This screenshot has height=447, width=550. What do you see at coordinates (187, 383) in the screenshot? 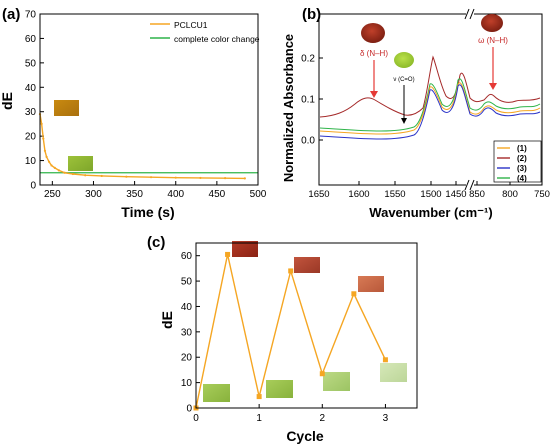
I see `c-ytick-label: 10` at bounding box center [187, 383].